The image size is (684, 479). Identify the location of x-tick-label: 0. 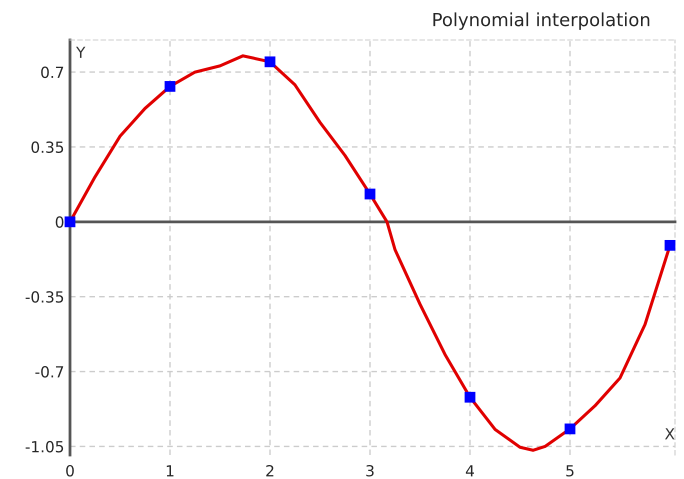
(70, 470).